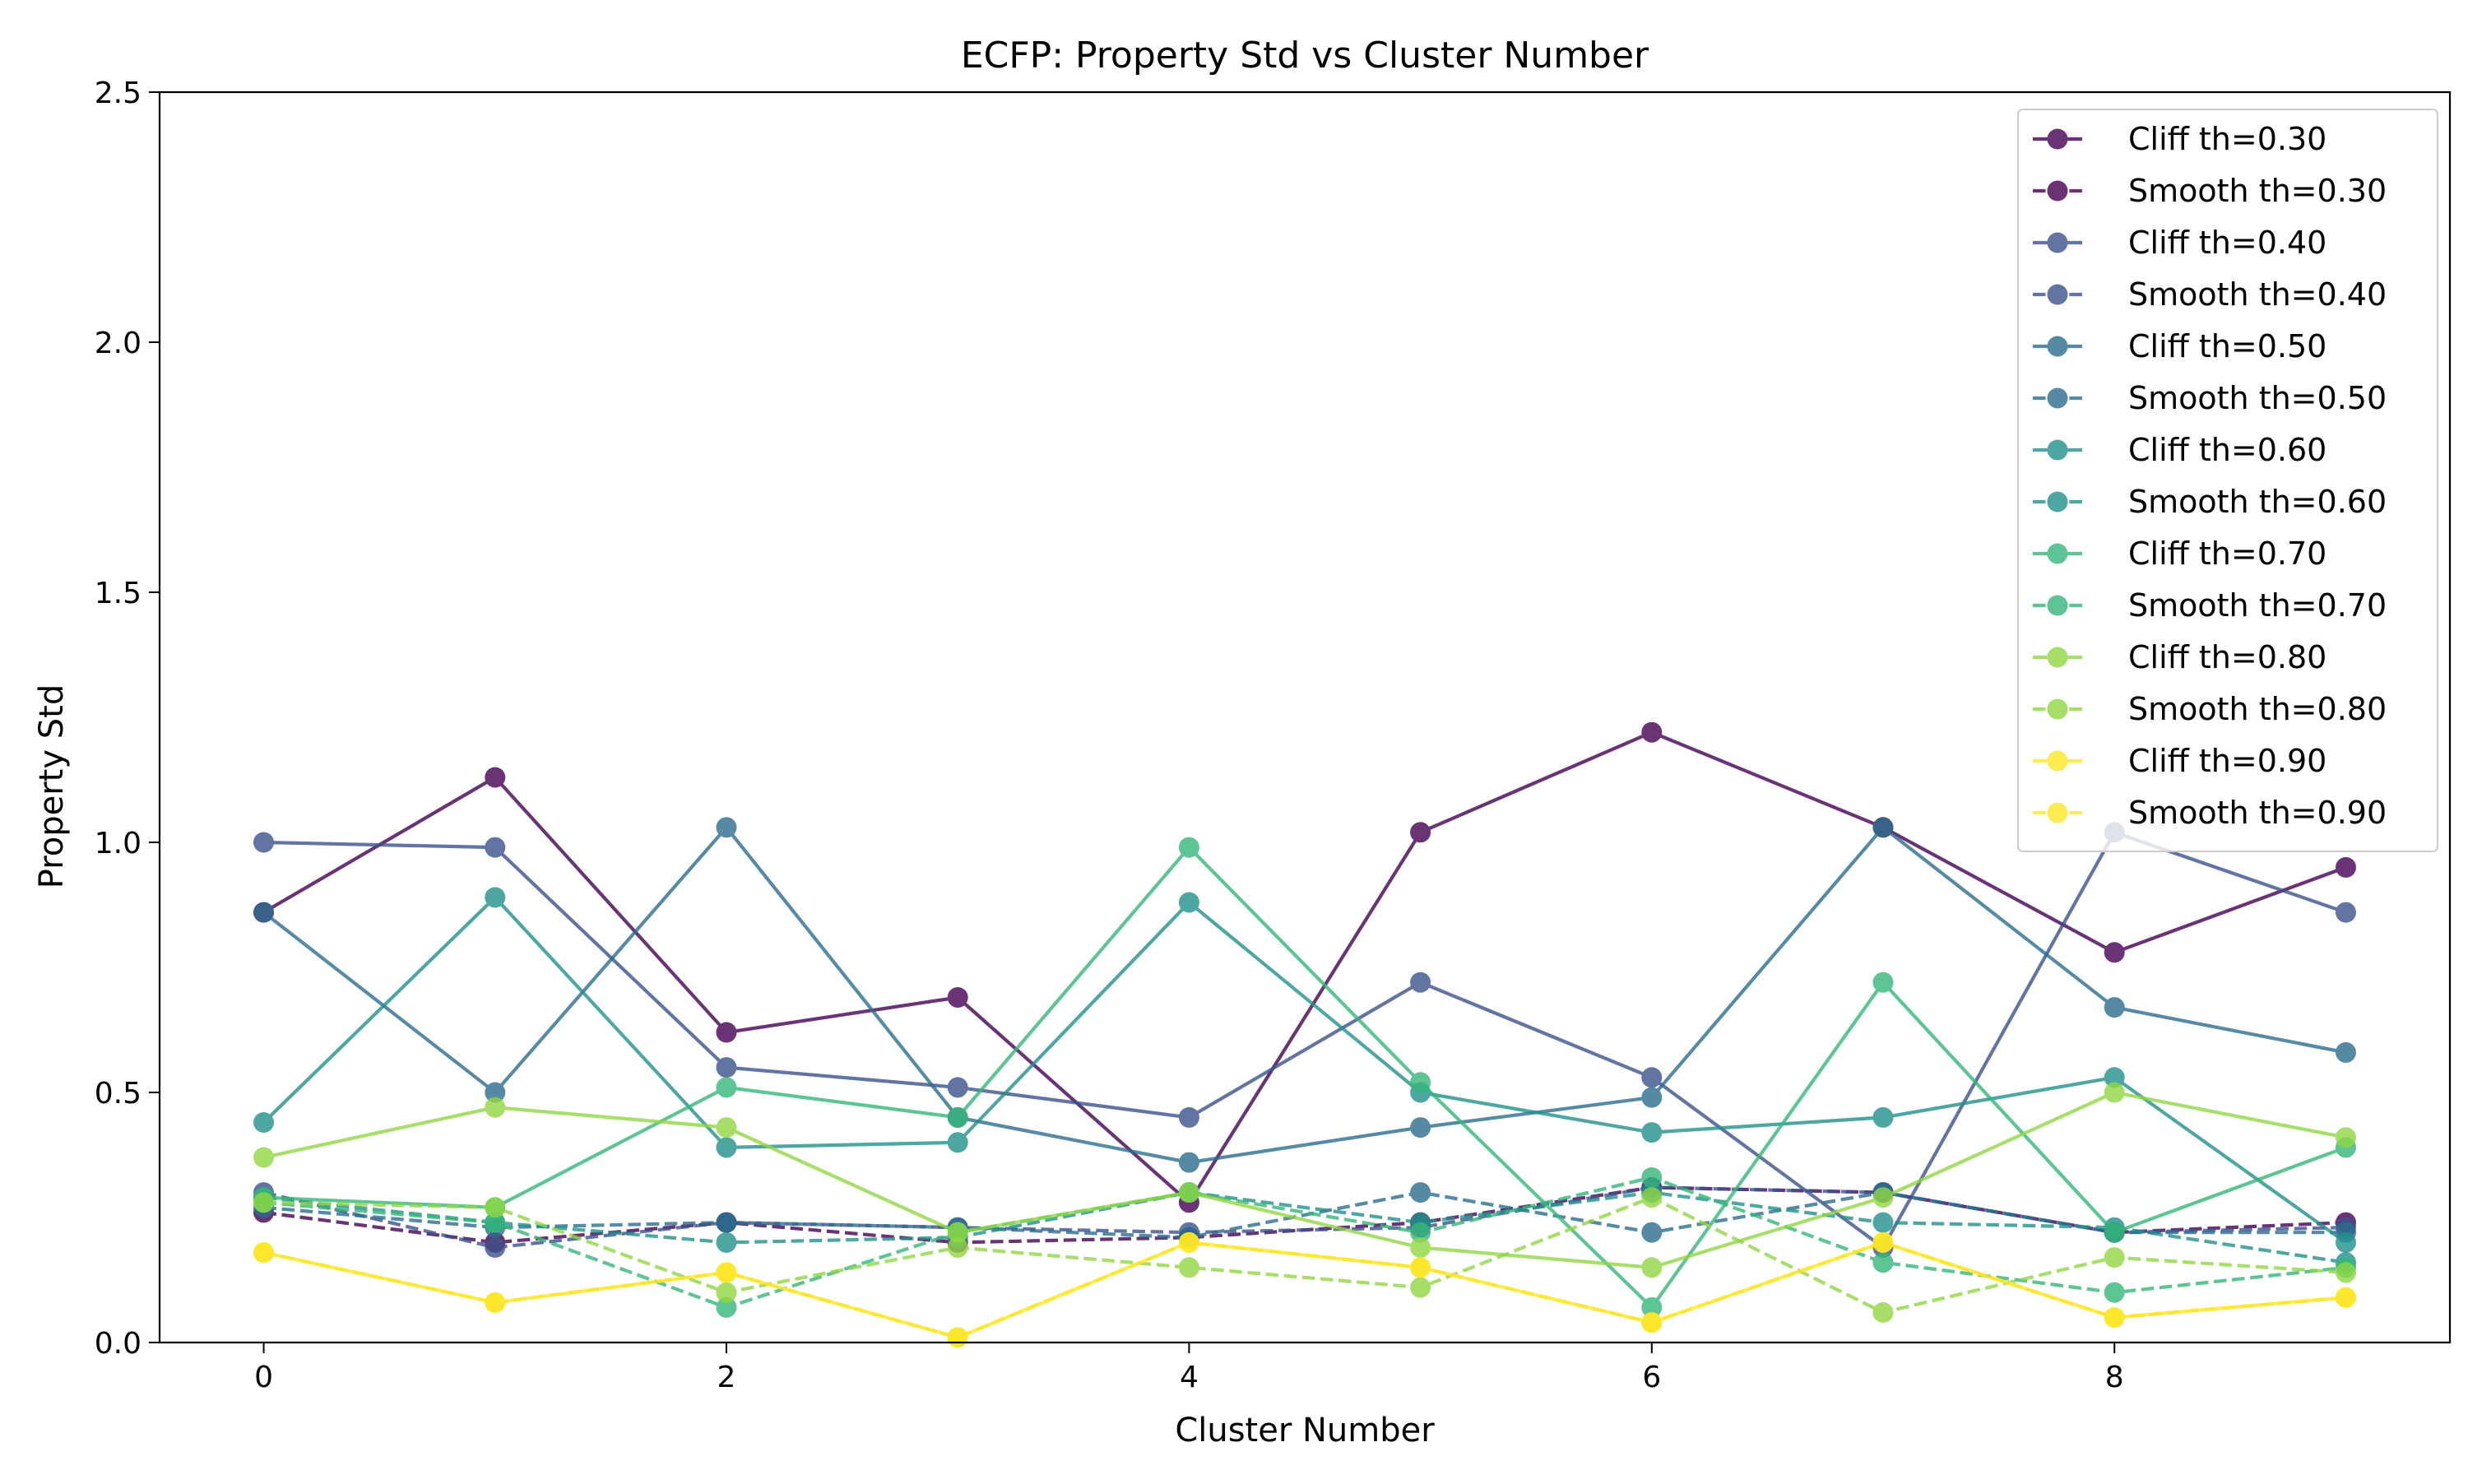 This screenshot has height=1484, width=2468. I want to click on legend-frame, so click(2227, 480).